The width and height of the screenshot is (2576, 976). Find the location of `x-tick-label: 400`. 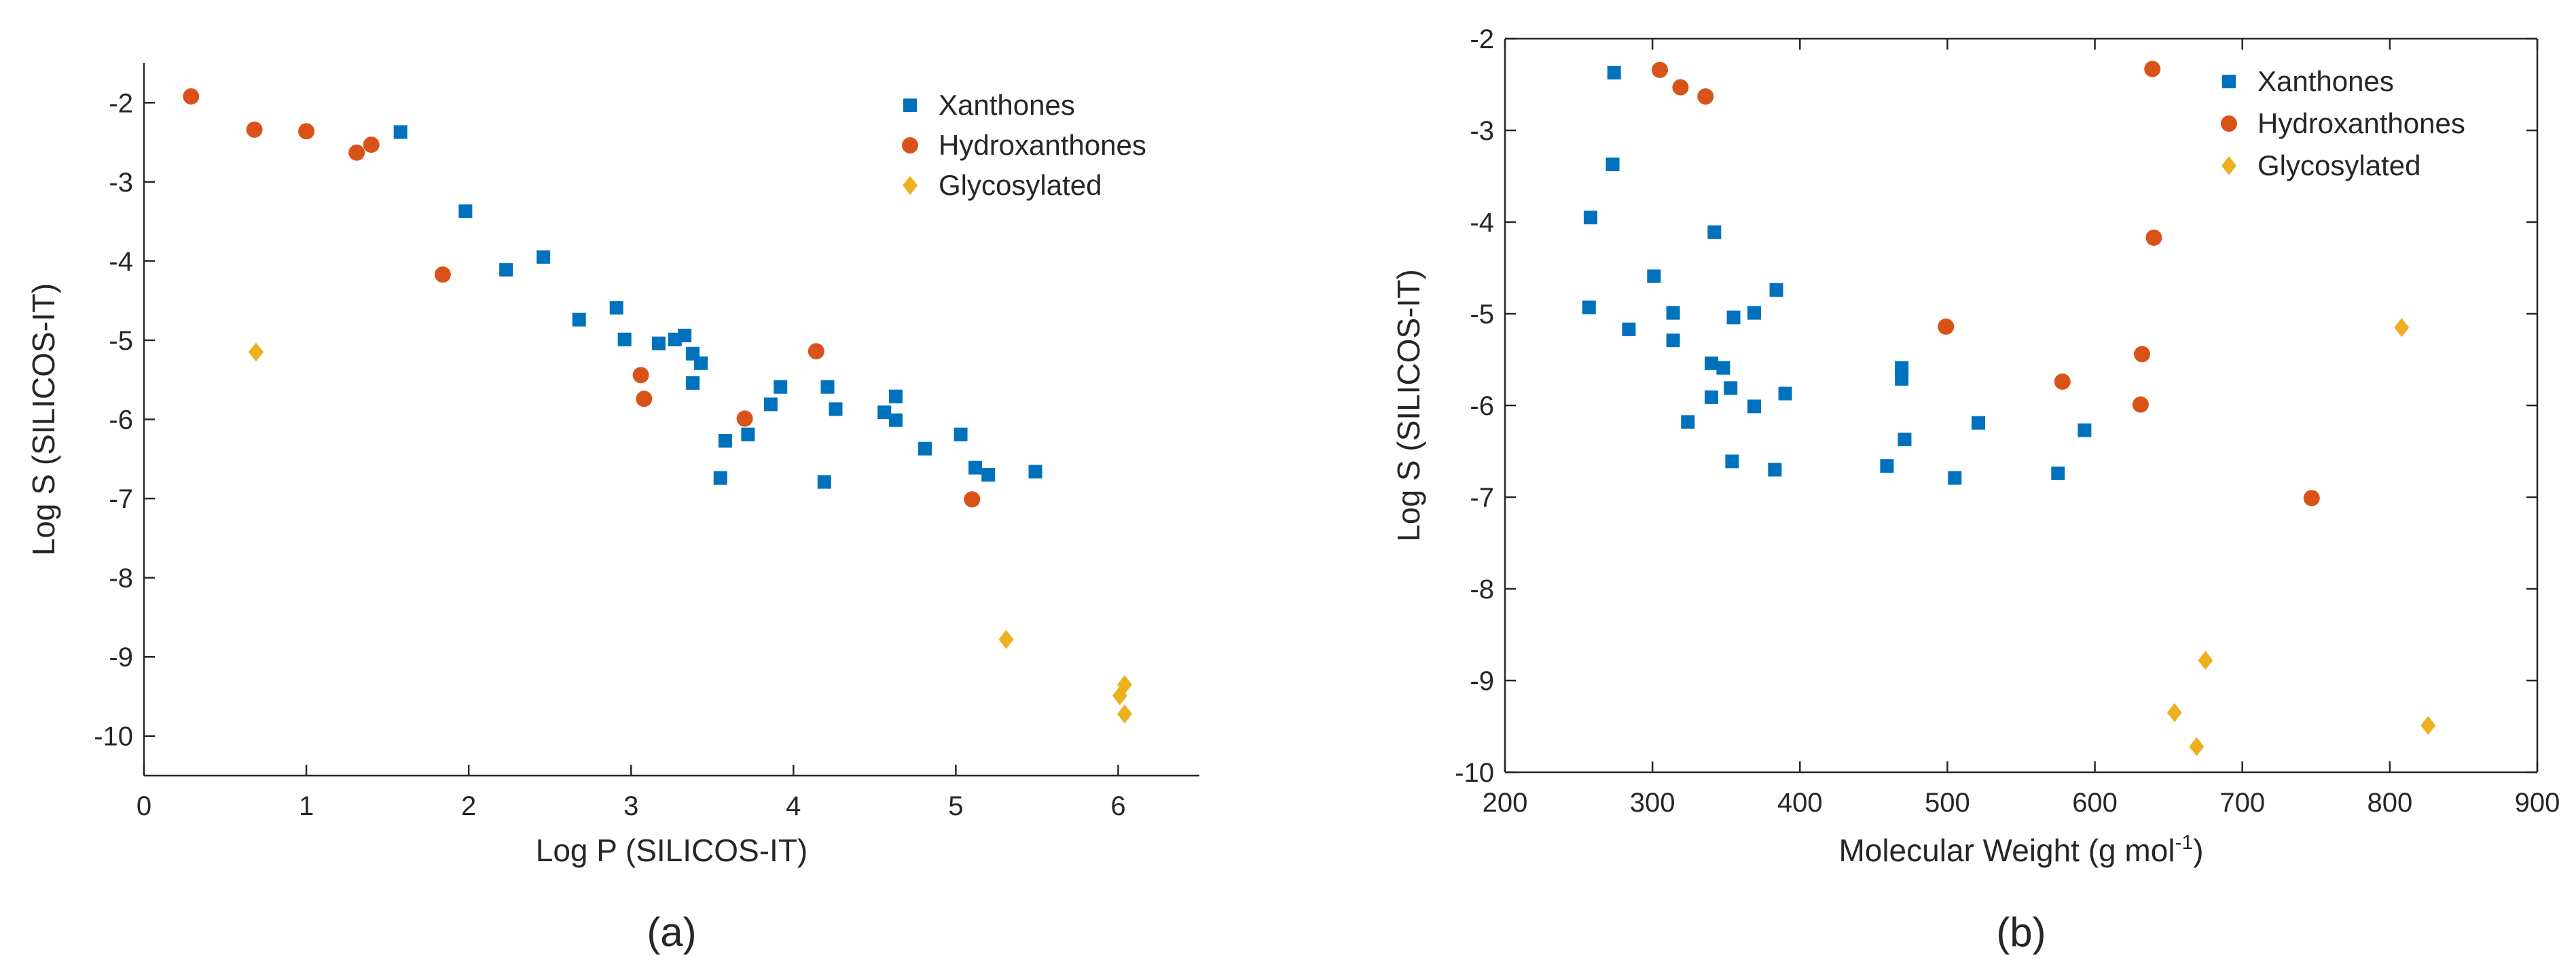

x-tick-label: 400 is located at coordinates (1800, 803).